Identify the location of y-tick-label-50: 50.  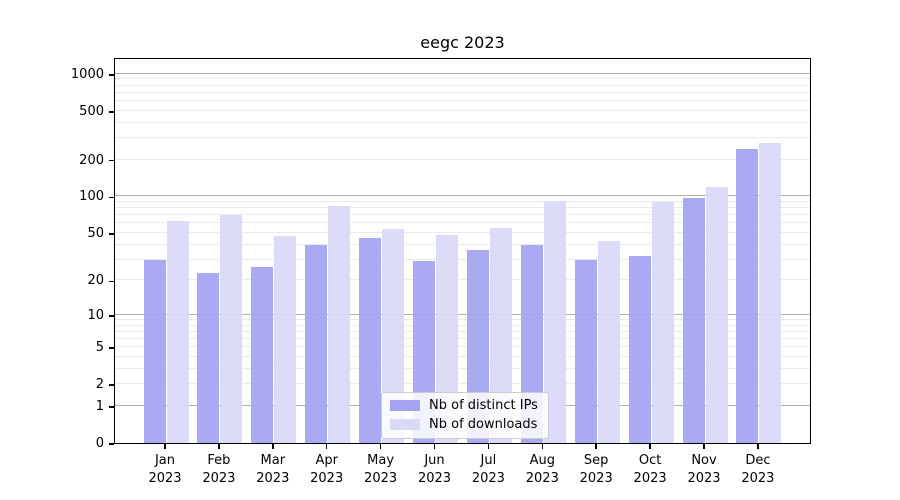
(95, 233).